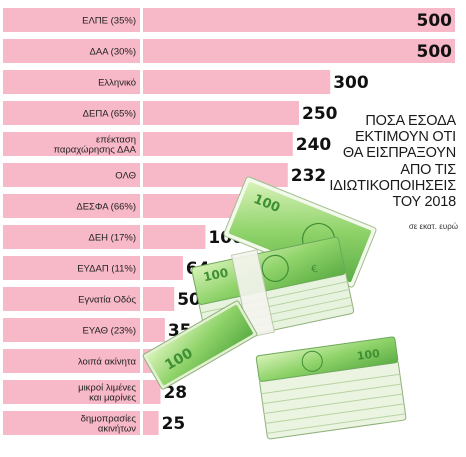  Describe the element at coordinates (109, 331) in the screenshot. I see `category-label: ΕΥΑΘ (23%)` at that location.